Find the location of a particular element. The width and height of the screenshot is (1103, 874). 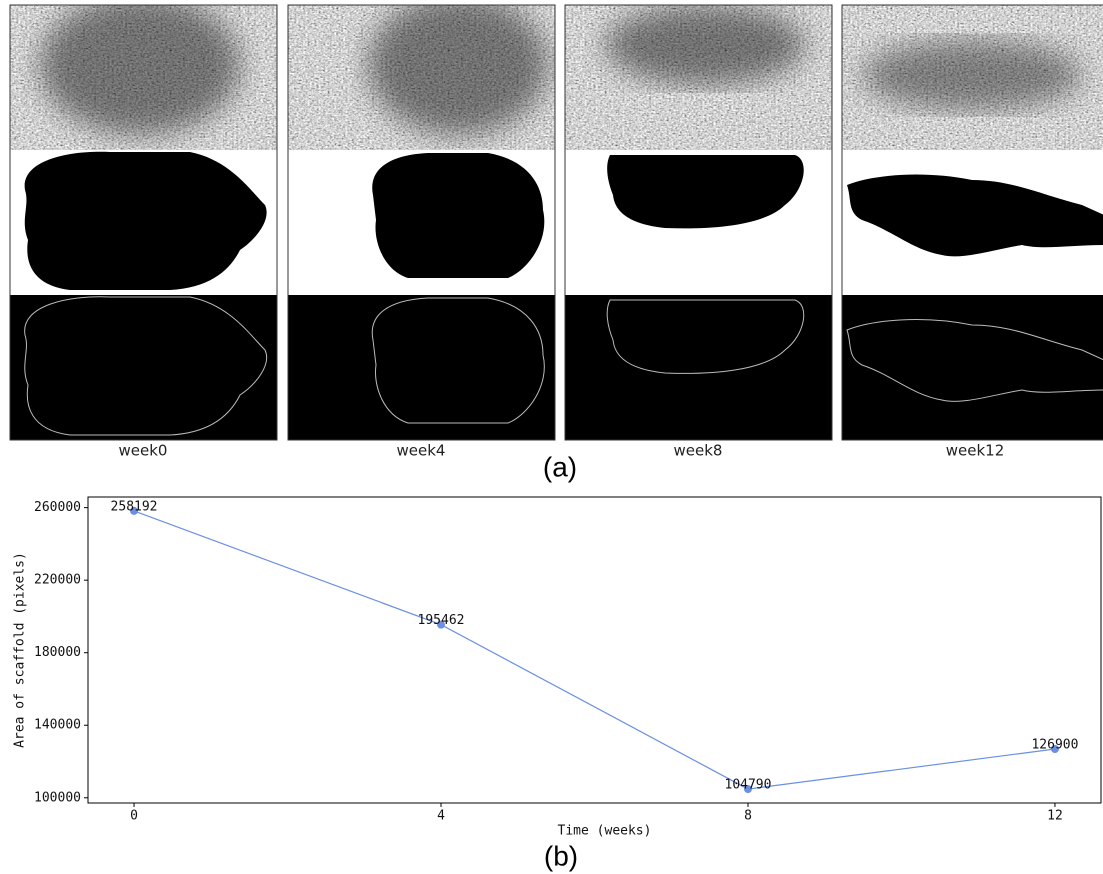

panel-label: week0 is located at coordinates (143, 451).